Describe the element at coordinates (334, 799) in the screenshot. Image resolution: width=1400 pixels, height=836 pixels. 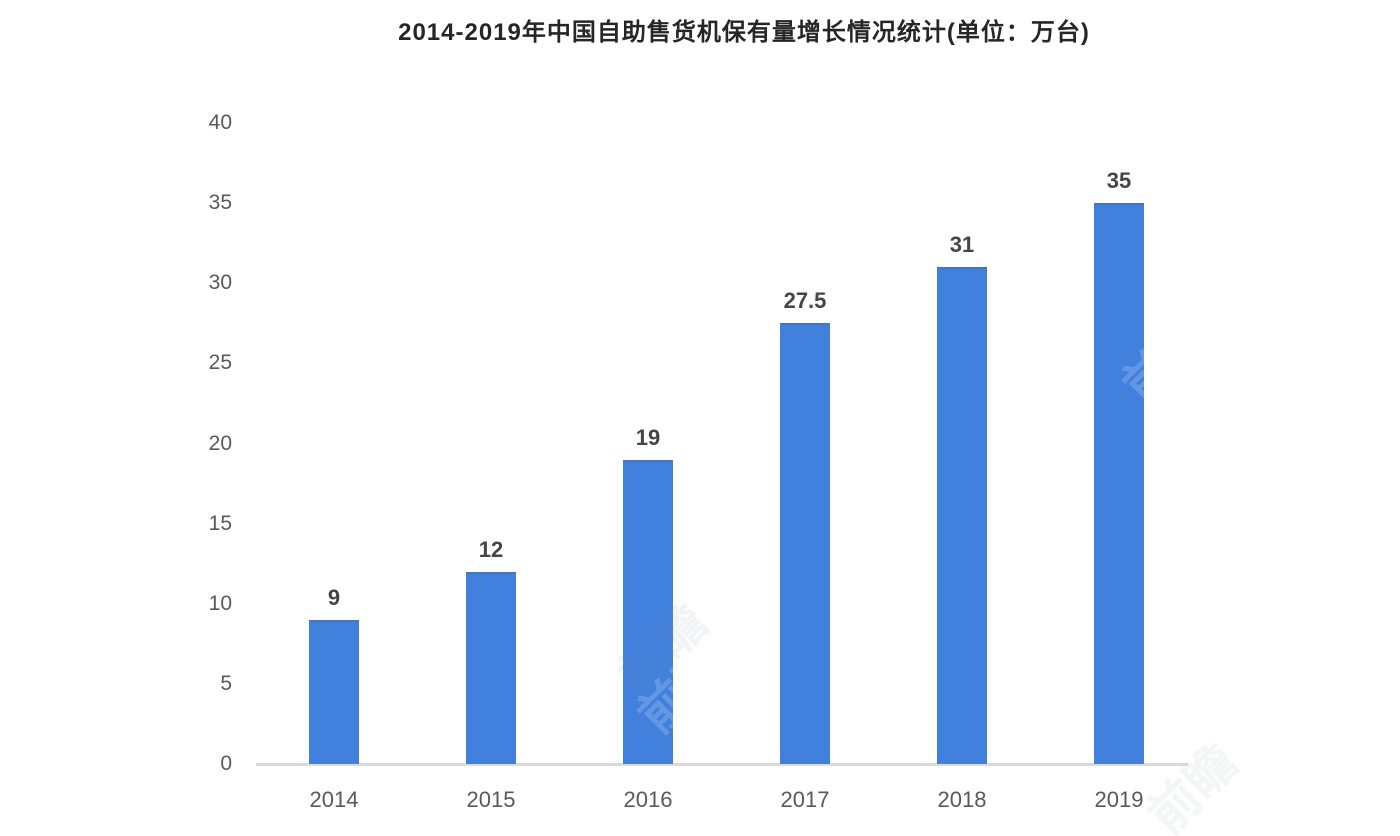
I see `x-tick-label: 2014` at that location.